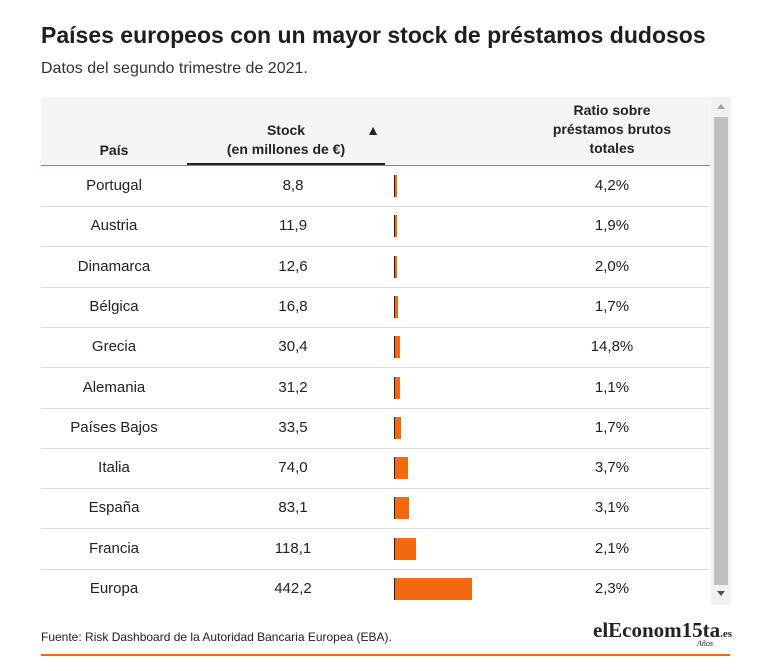 Image resolution: width=763 pixels, height=671 pixels. Describe the element at coordinates (114, 548) in the screenshot. I see `country: Francia` at that location.